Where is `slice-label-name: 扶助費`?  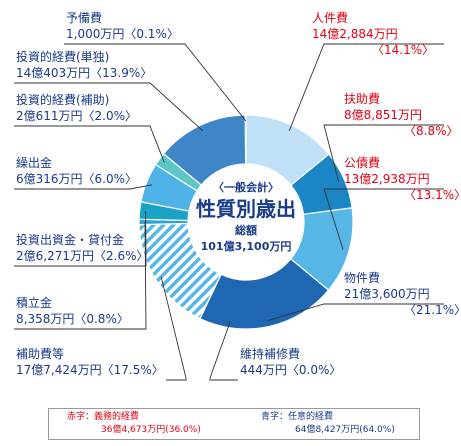 slice-label-name: 扶助費 is located at coordinates (362, 98).